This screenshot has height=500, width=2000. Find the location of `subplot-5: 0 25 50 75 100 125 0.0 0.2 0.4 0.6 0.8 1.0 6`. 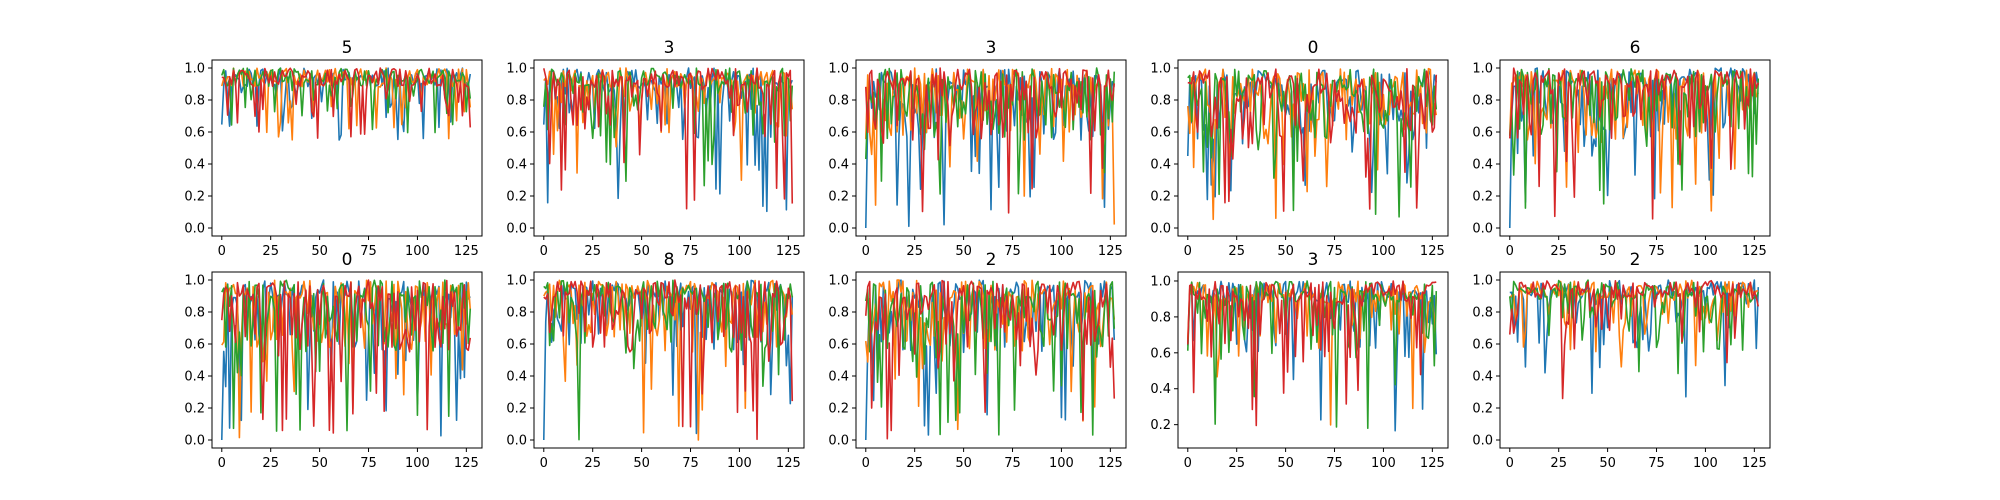

subplot-5: 0 25 50 75 100 125 0.0 0.2 0.4 0.6 0.8 1.0 6 is located at coordinates (1621, 148).